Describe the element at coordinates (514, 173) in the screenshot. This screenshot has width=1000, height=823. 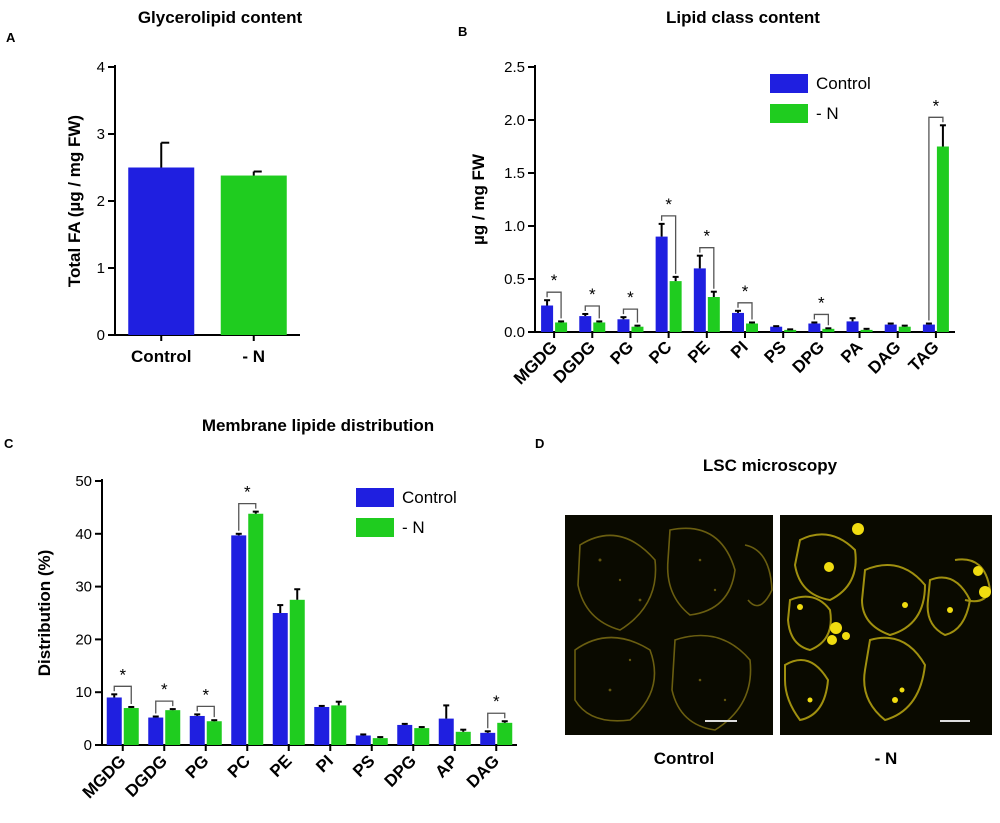
I see `panel-b-ytick-label-3: 1.5` at that location.